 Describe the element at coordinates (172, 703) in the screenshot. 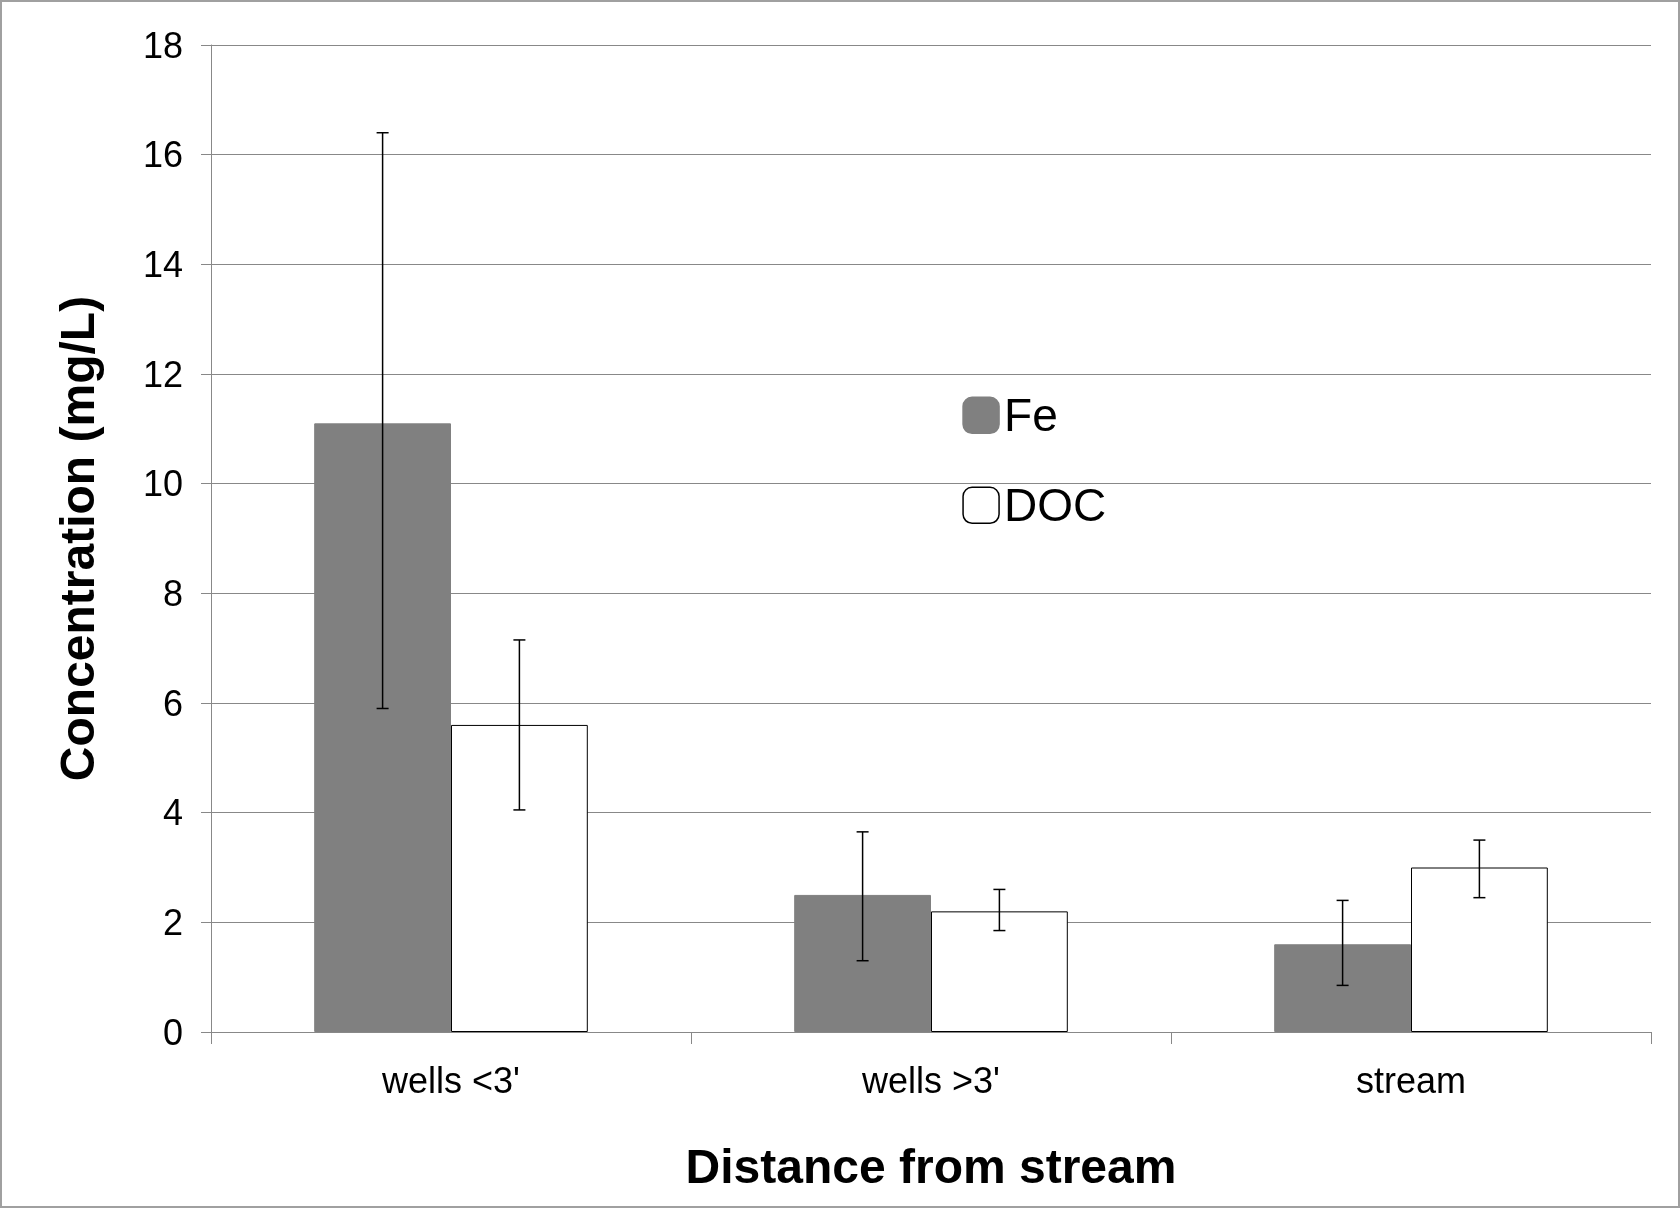

I see `y-tick-label: 6` at that location.